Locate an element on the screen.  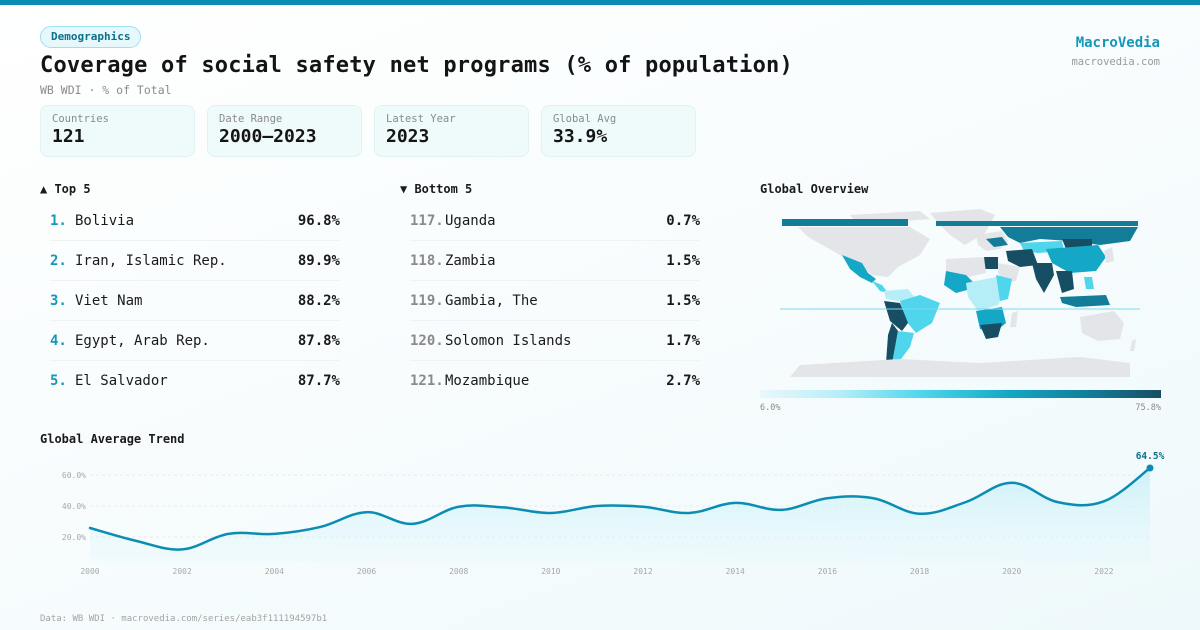
stat-value: 2000–2023 is located at coordinates (268, 136).